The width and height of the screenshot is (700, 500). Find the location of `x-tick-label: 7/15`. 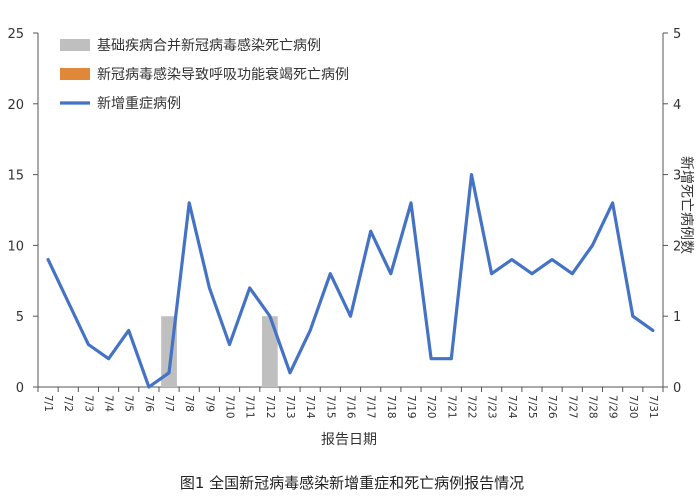

x-tick-label: 7/15 is located at coordinates (330, 407).